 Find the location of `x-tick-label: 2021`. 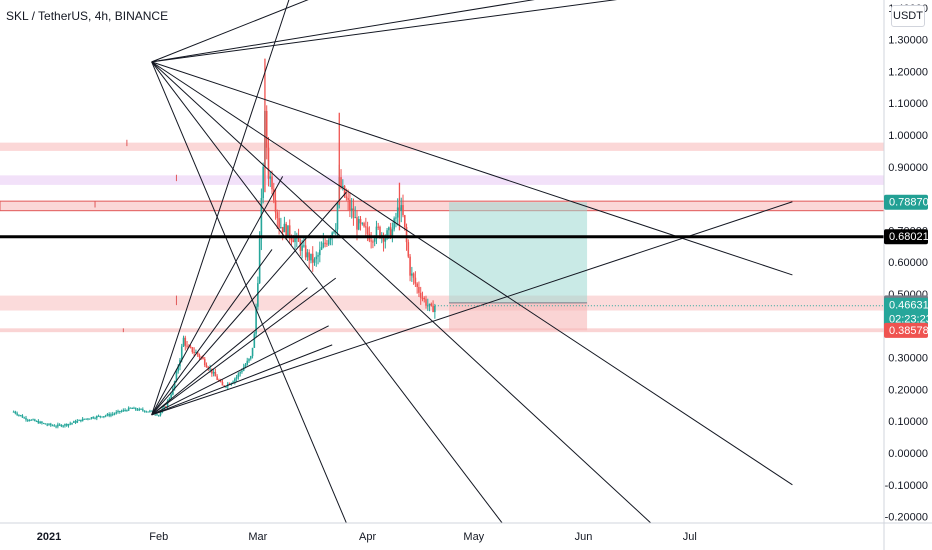

x-tick-label: 2021 is located at coordinates (49, 537).